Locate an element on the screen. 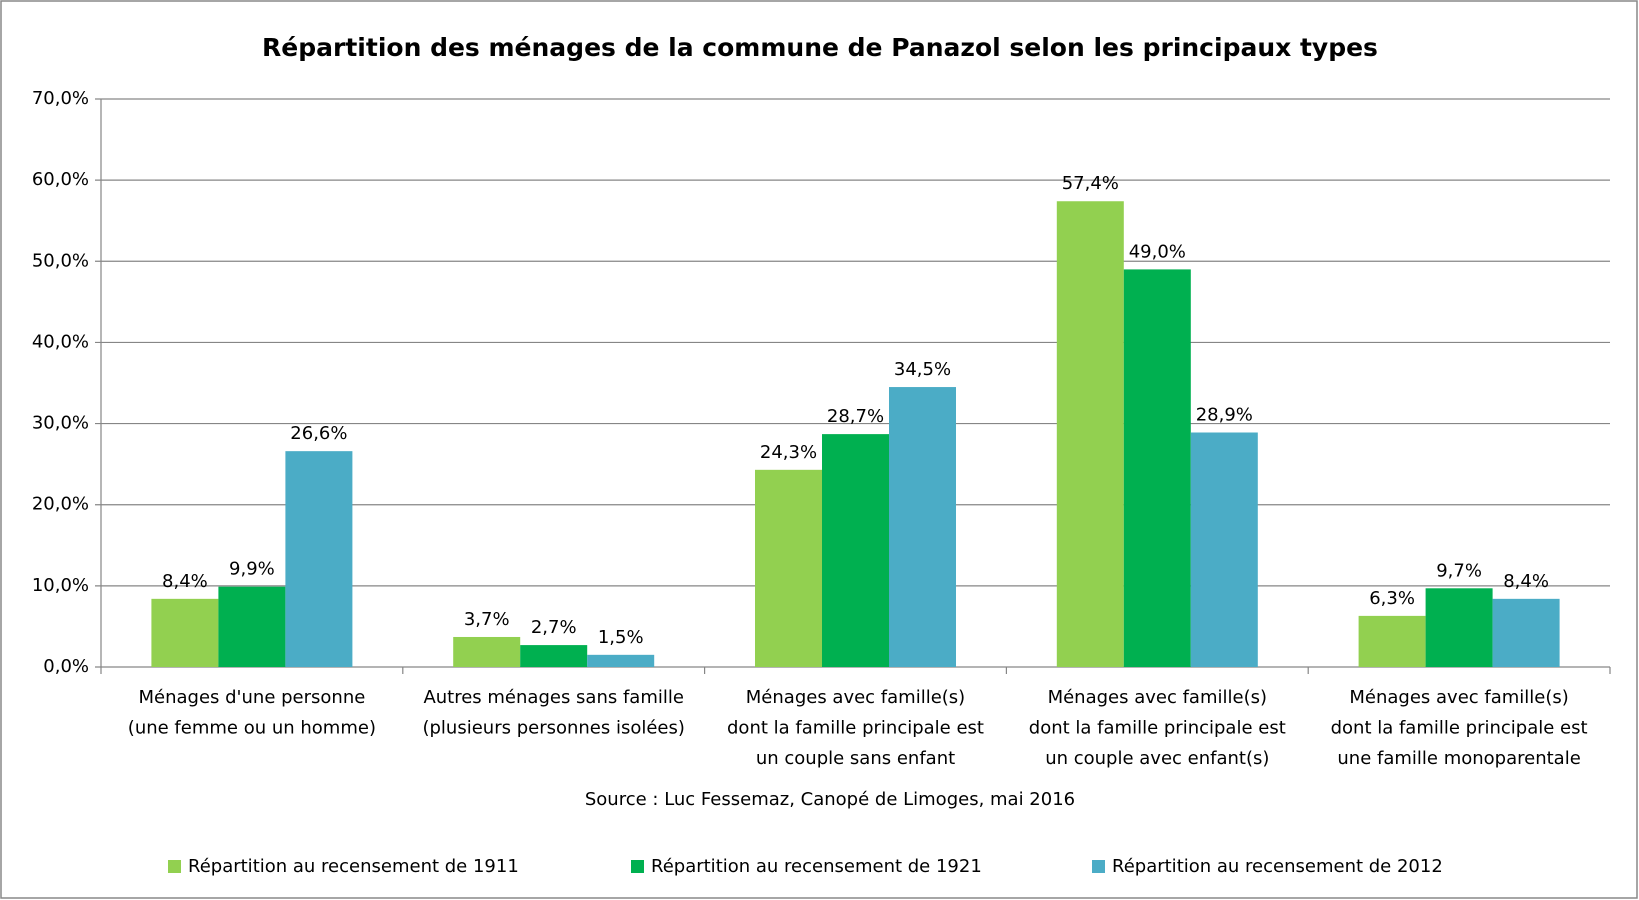 This screenshot has width=1639, height=900. x-tick-label: un couple sans enfant is located at coordinates (855, 758).